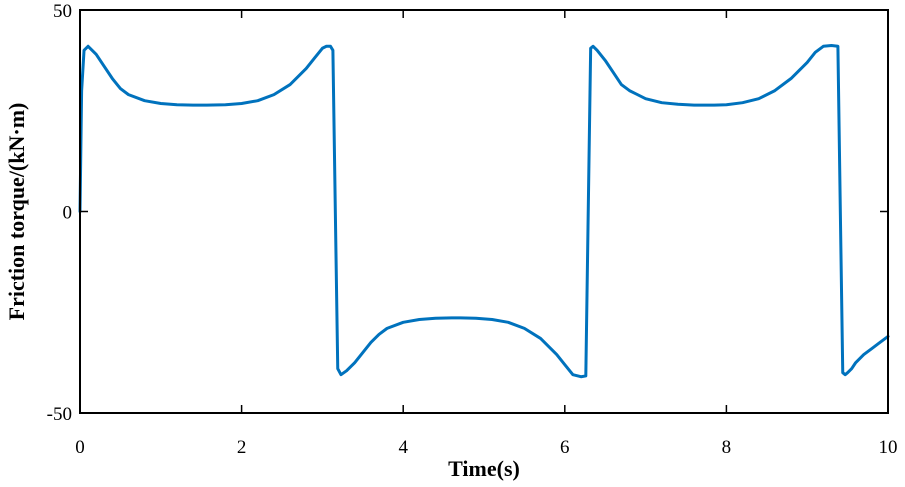 The image size is (905, 487). I want to click on x-tick-label: 8, so click(727, 447).